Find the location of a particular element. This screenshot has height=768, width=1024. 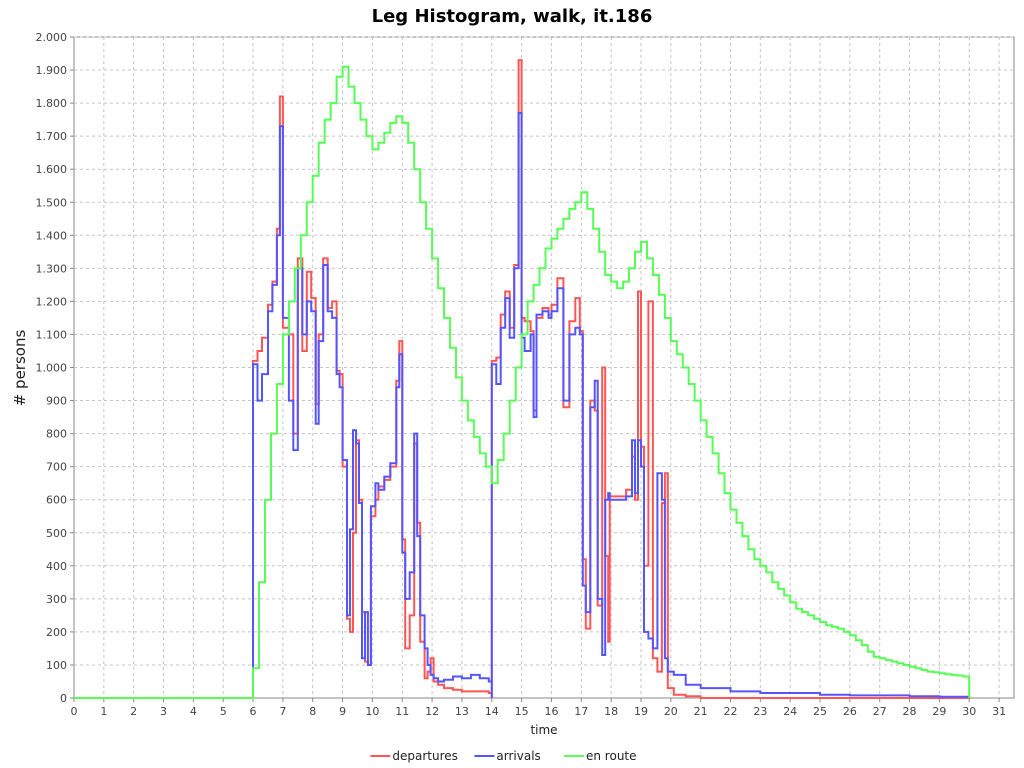

x-tick-label: 24 is located at coordinates (790, 711).